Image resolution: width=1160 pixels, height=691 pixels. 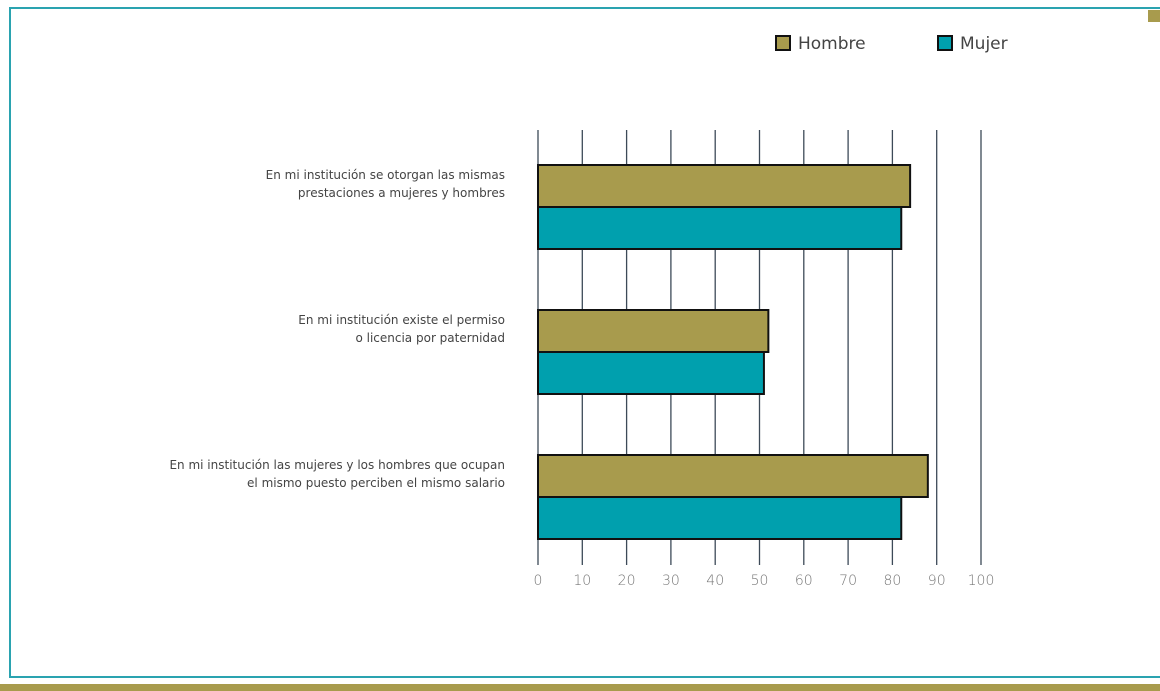 What do you see at coordinates (848, 581) in the screenshot?
I see `x-tick-label: 70` at bounding box center [848, 581].